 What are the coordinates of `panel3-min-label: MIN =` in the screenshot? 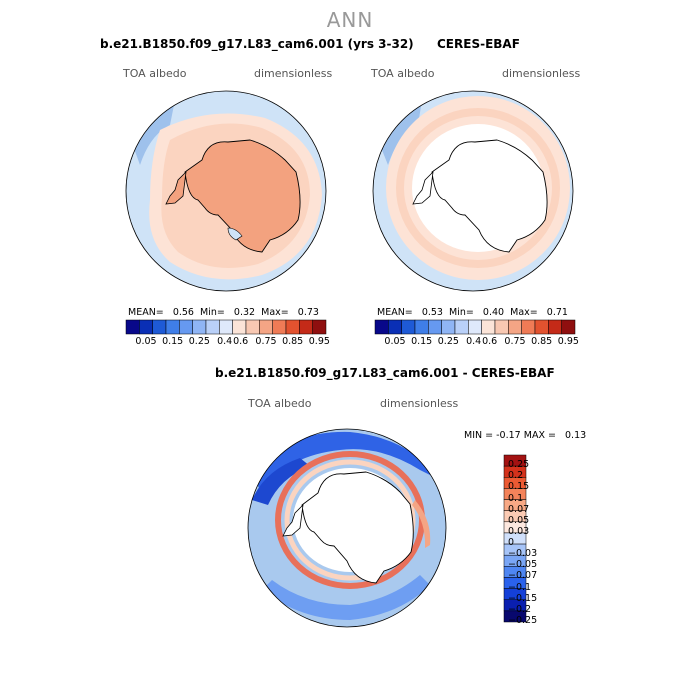 It's located at (479, 435).